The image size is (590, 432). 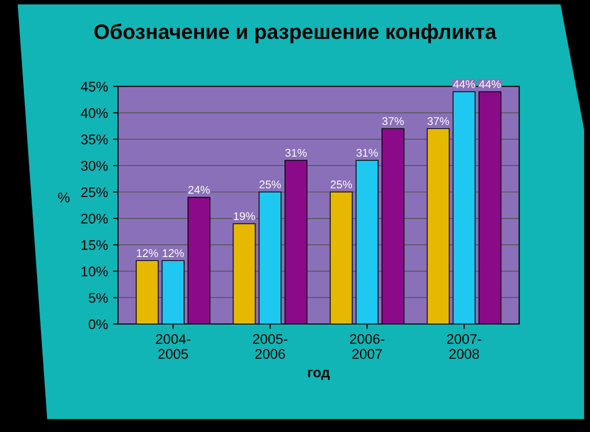 I want to click on y-tick-label: 20%, so click(x=94, y=219).